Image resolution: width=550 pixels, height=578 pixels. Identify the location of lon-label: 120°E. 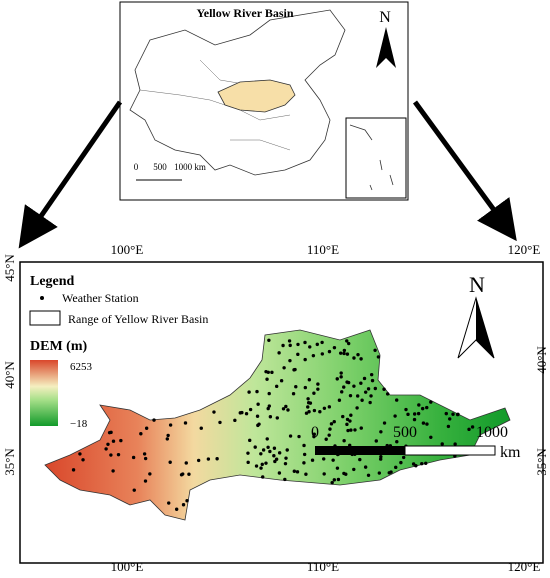
(524, 566).